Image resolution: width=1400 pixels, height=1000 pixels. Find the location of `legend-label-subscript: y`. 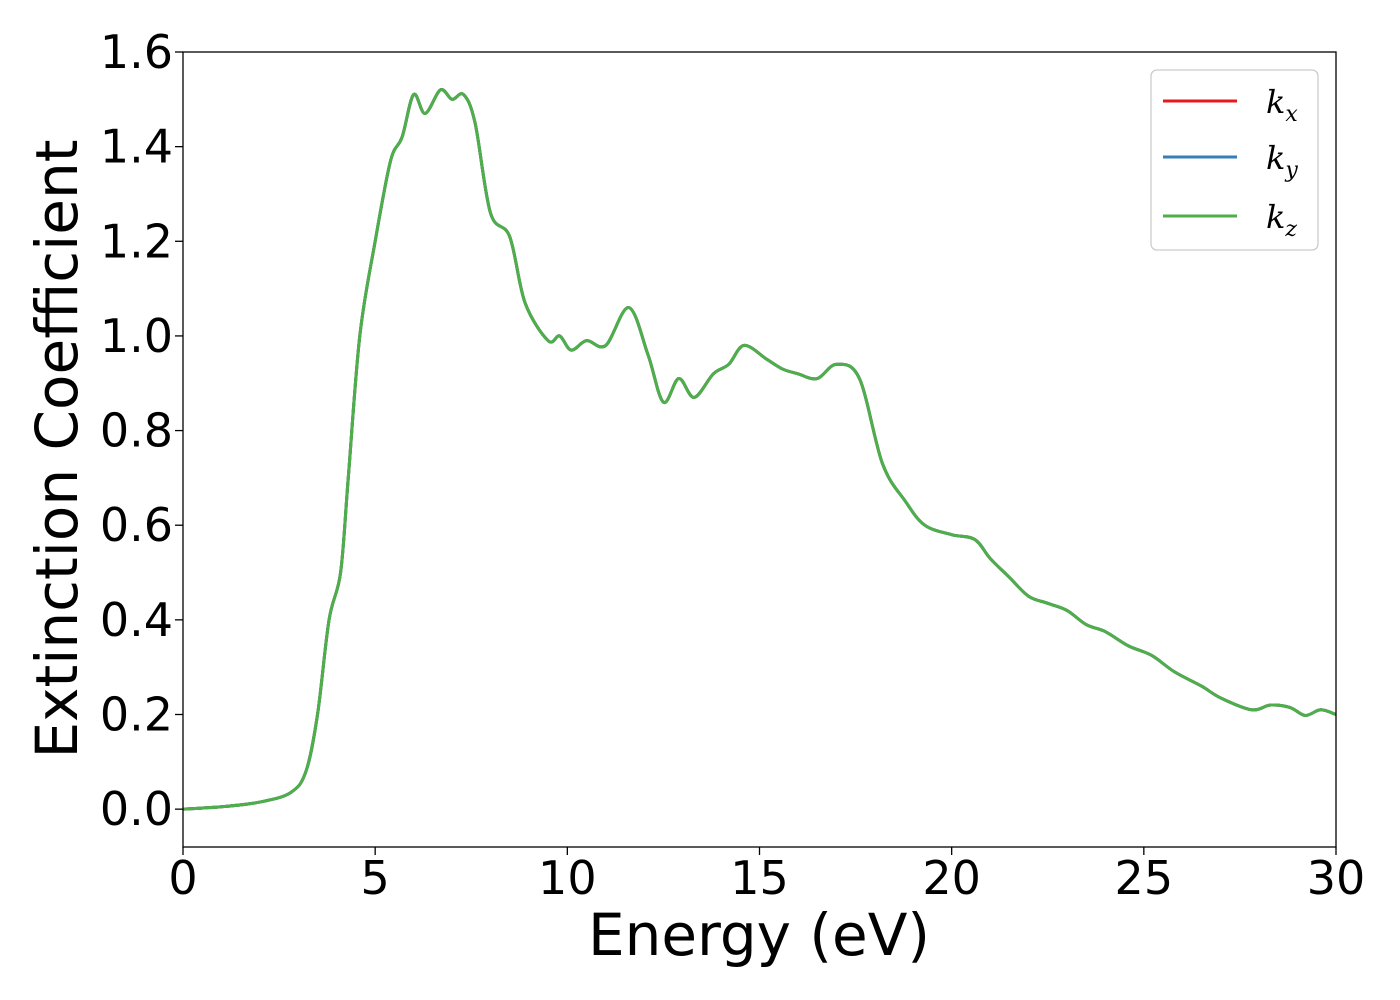

legend-label-subscript: y is located at coordinates (1291, 170).